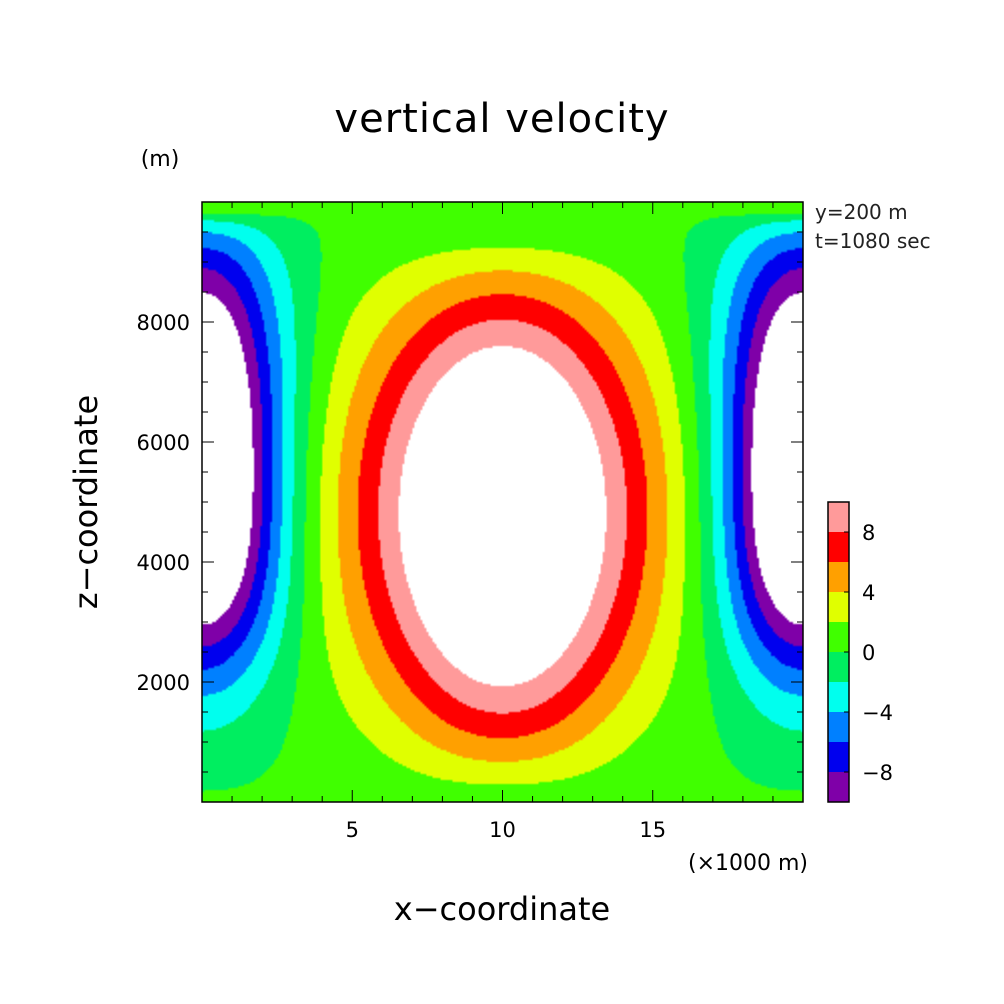  What do you see at coordinates (163, 323) in the screenshot?
I see `y-tick-label: 8000` at bounding box center [163, 323].